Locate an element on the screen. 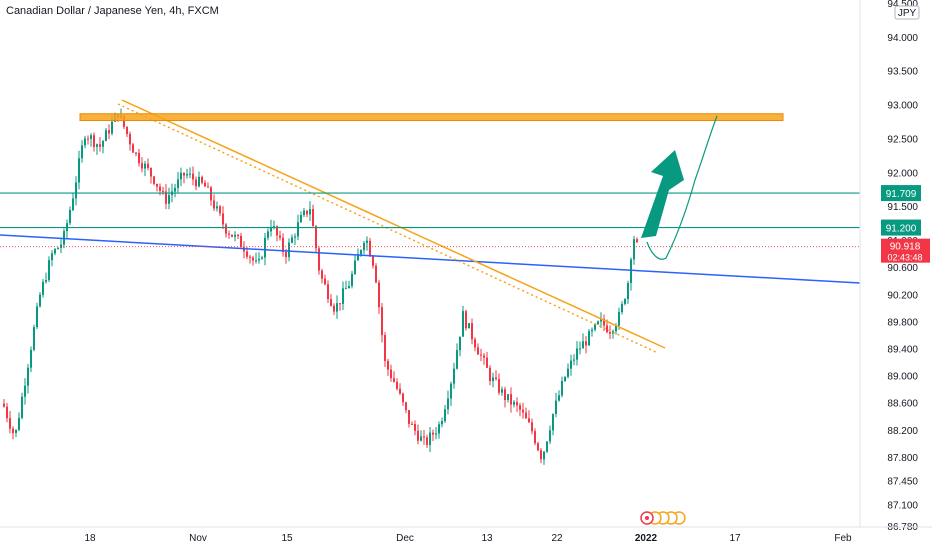  level-label: 91.709 is located at coordinates (901, 194).